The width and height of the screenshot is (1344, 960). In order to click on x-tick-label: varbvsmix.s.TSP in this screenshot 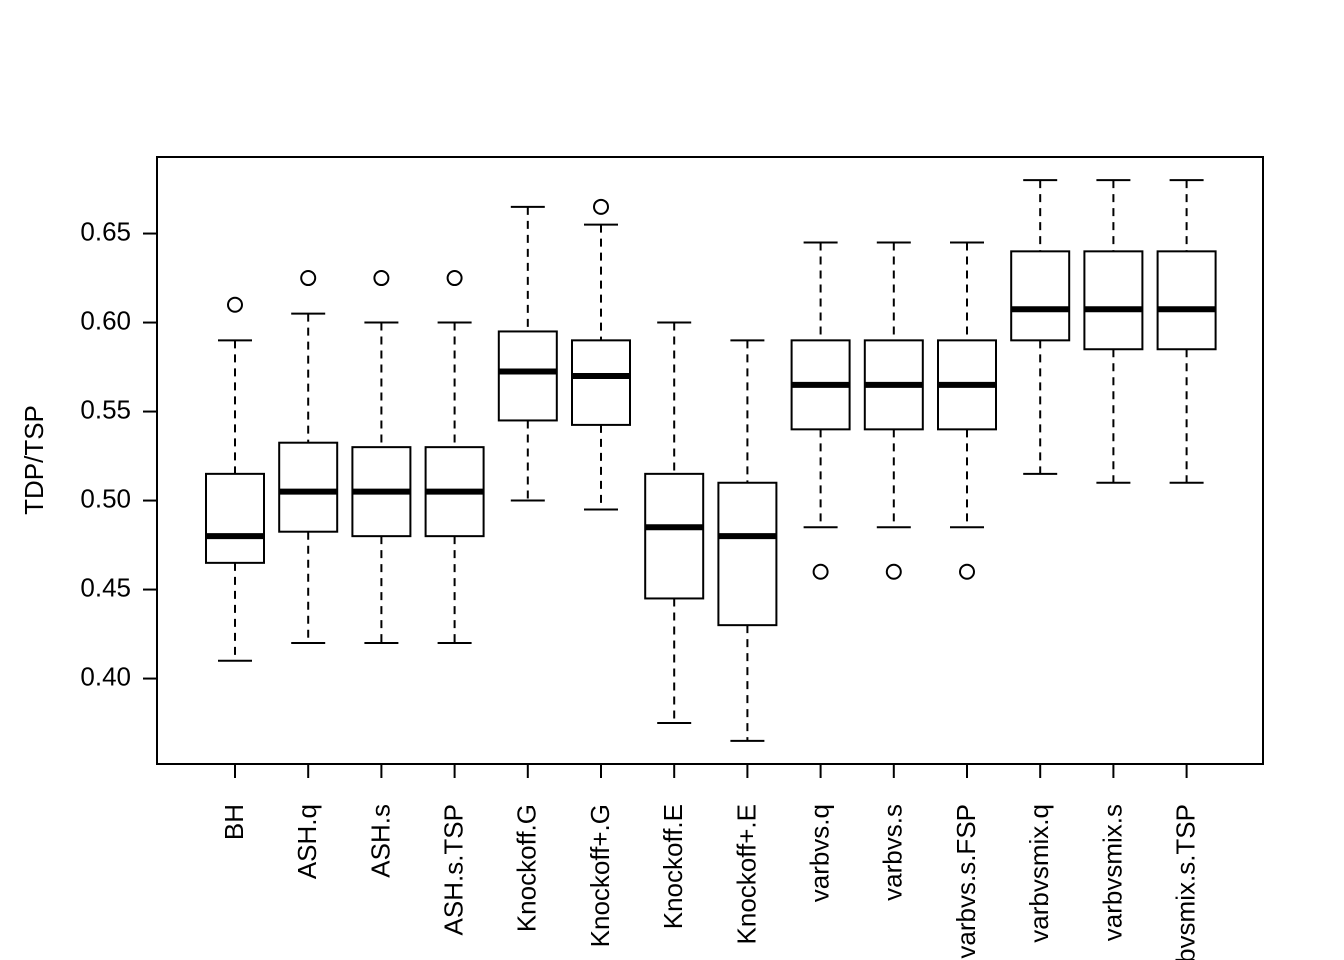, I will do `click(1185, 882)`.